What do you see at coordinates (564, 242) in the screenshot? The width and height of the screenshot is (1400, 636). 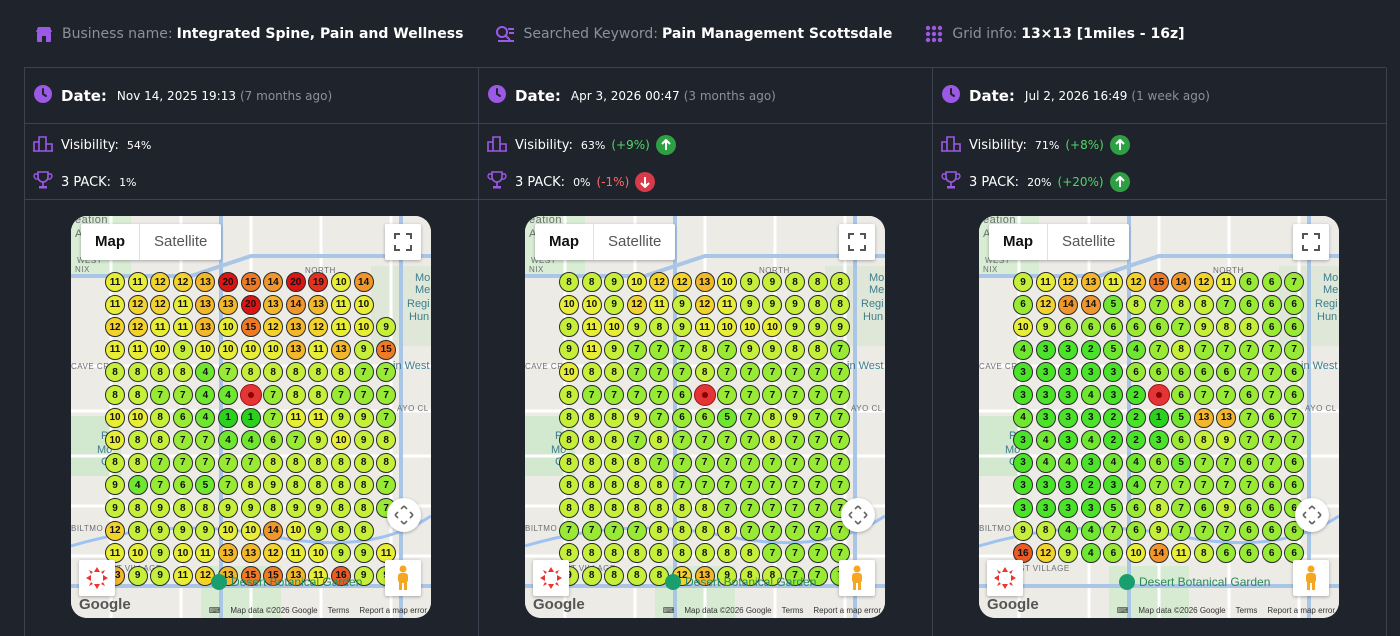 I see `map-tab: Map` at bounding box center [564, 242].